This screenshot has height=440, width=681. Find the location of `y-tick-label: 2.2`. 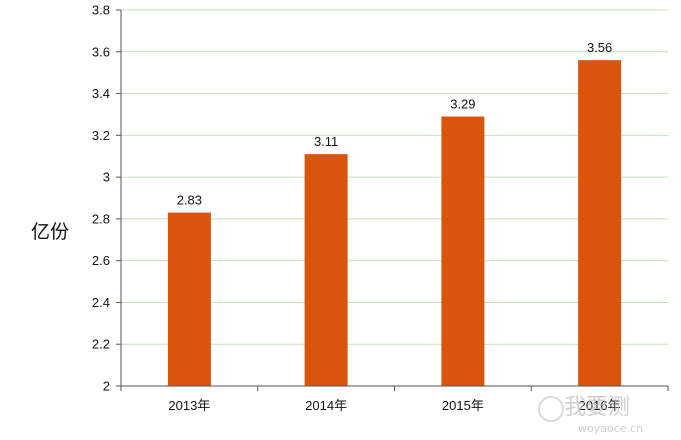

y-tick-label: 2.2 is located at coordinates (101, 344).